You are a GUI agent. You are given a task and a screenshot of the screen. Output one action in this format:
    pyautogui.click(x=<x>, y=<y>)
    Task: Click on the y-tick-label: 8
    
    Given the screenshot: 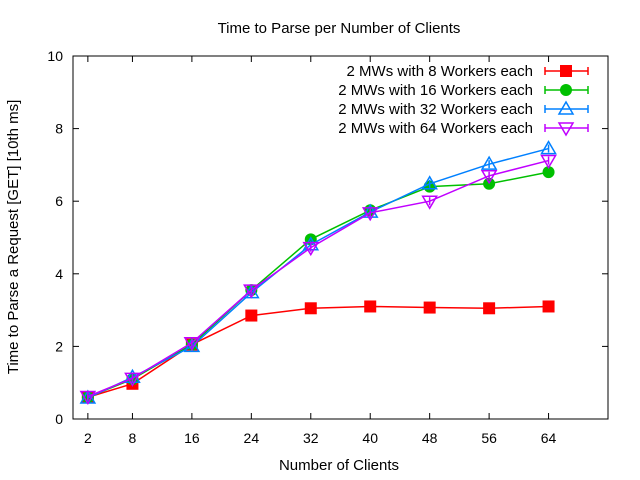 What is the action you would take?
    pyautogui.click(x=59, y=129)
    